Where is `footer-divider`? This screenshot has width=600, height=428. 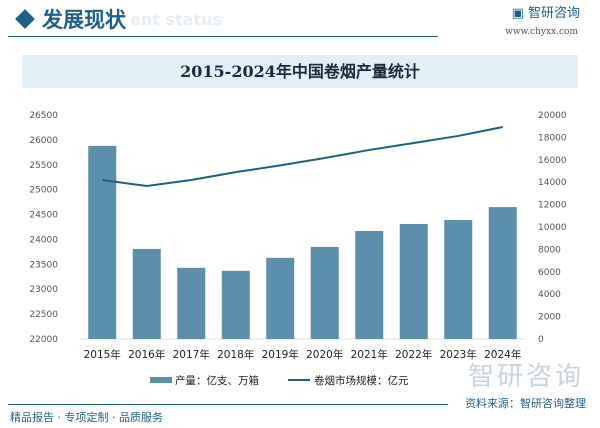
footer-divider is located at coordinates (228, 404).